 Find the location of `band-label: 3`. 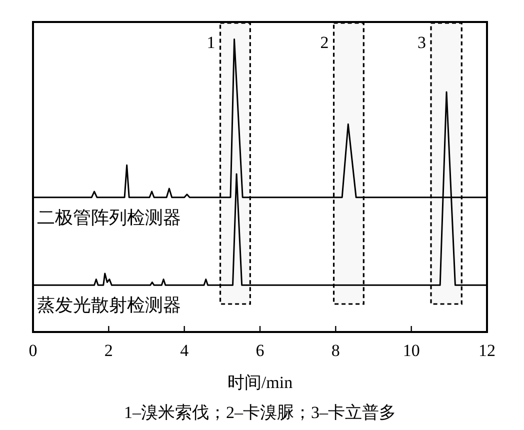

band-label: 3 is located at coordinates (422, 42).